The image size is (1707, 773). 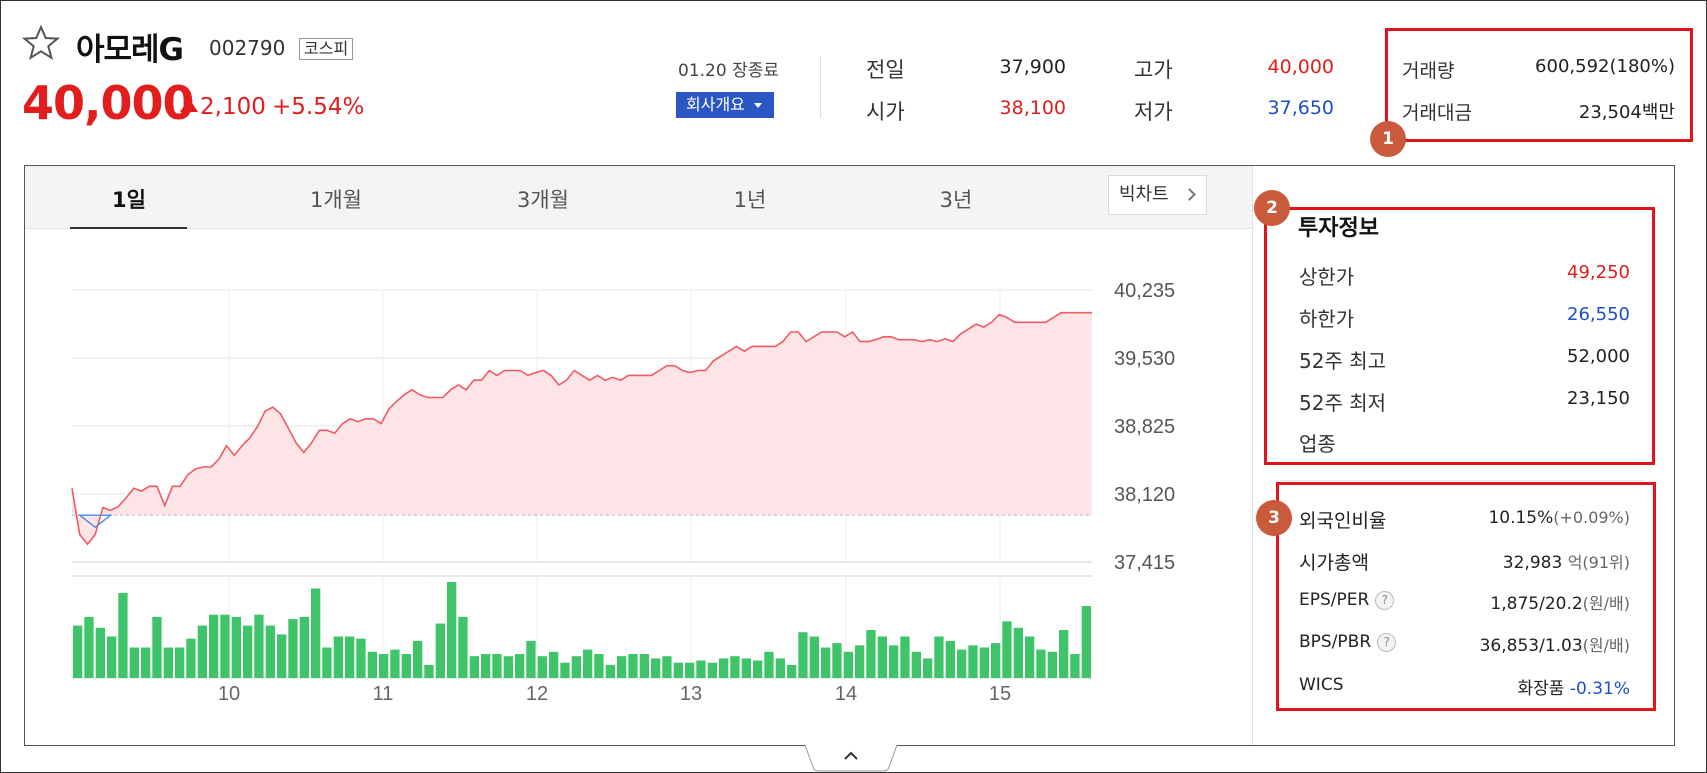 What do you see at coordinates (1605, 66) in the screenshot?
I see `volume-value: 600,592(180%)` at bounding box center [1605, 66].